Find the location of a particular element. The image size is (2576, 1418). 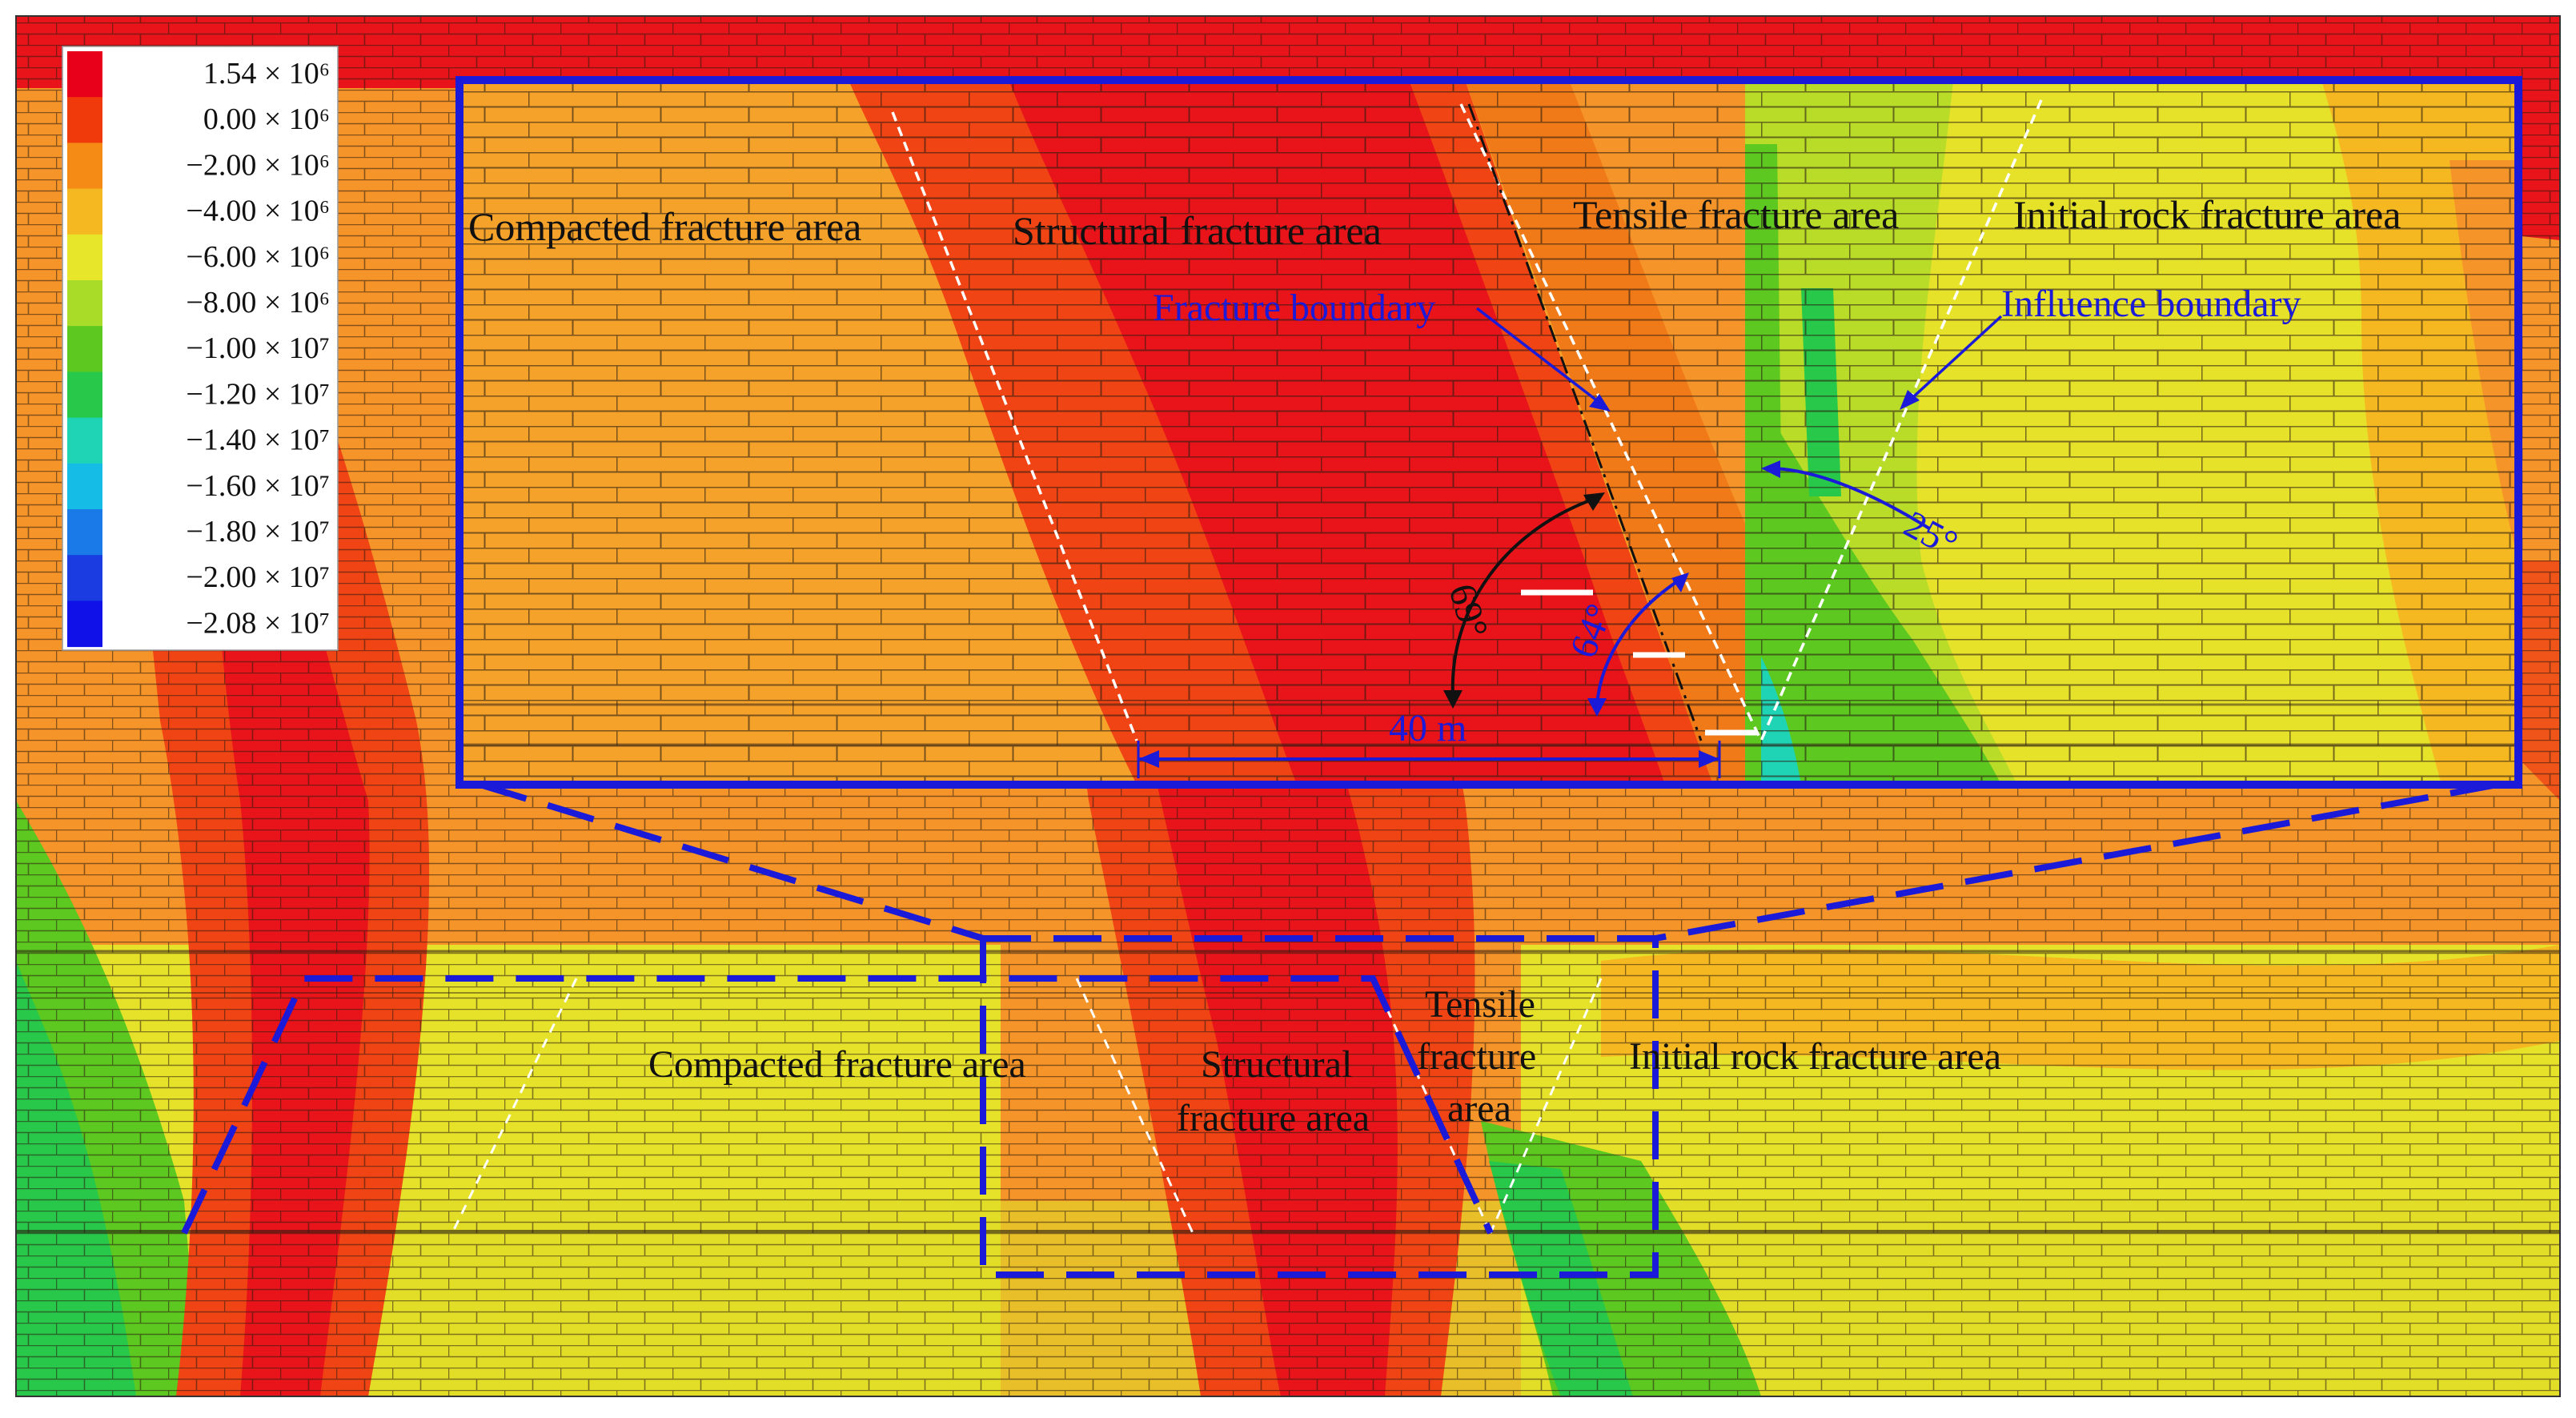

legend-label: −1.40 × 10⁷ is located at coordinates (258, 440).